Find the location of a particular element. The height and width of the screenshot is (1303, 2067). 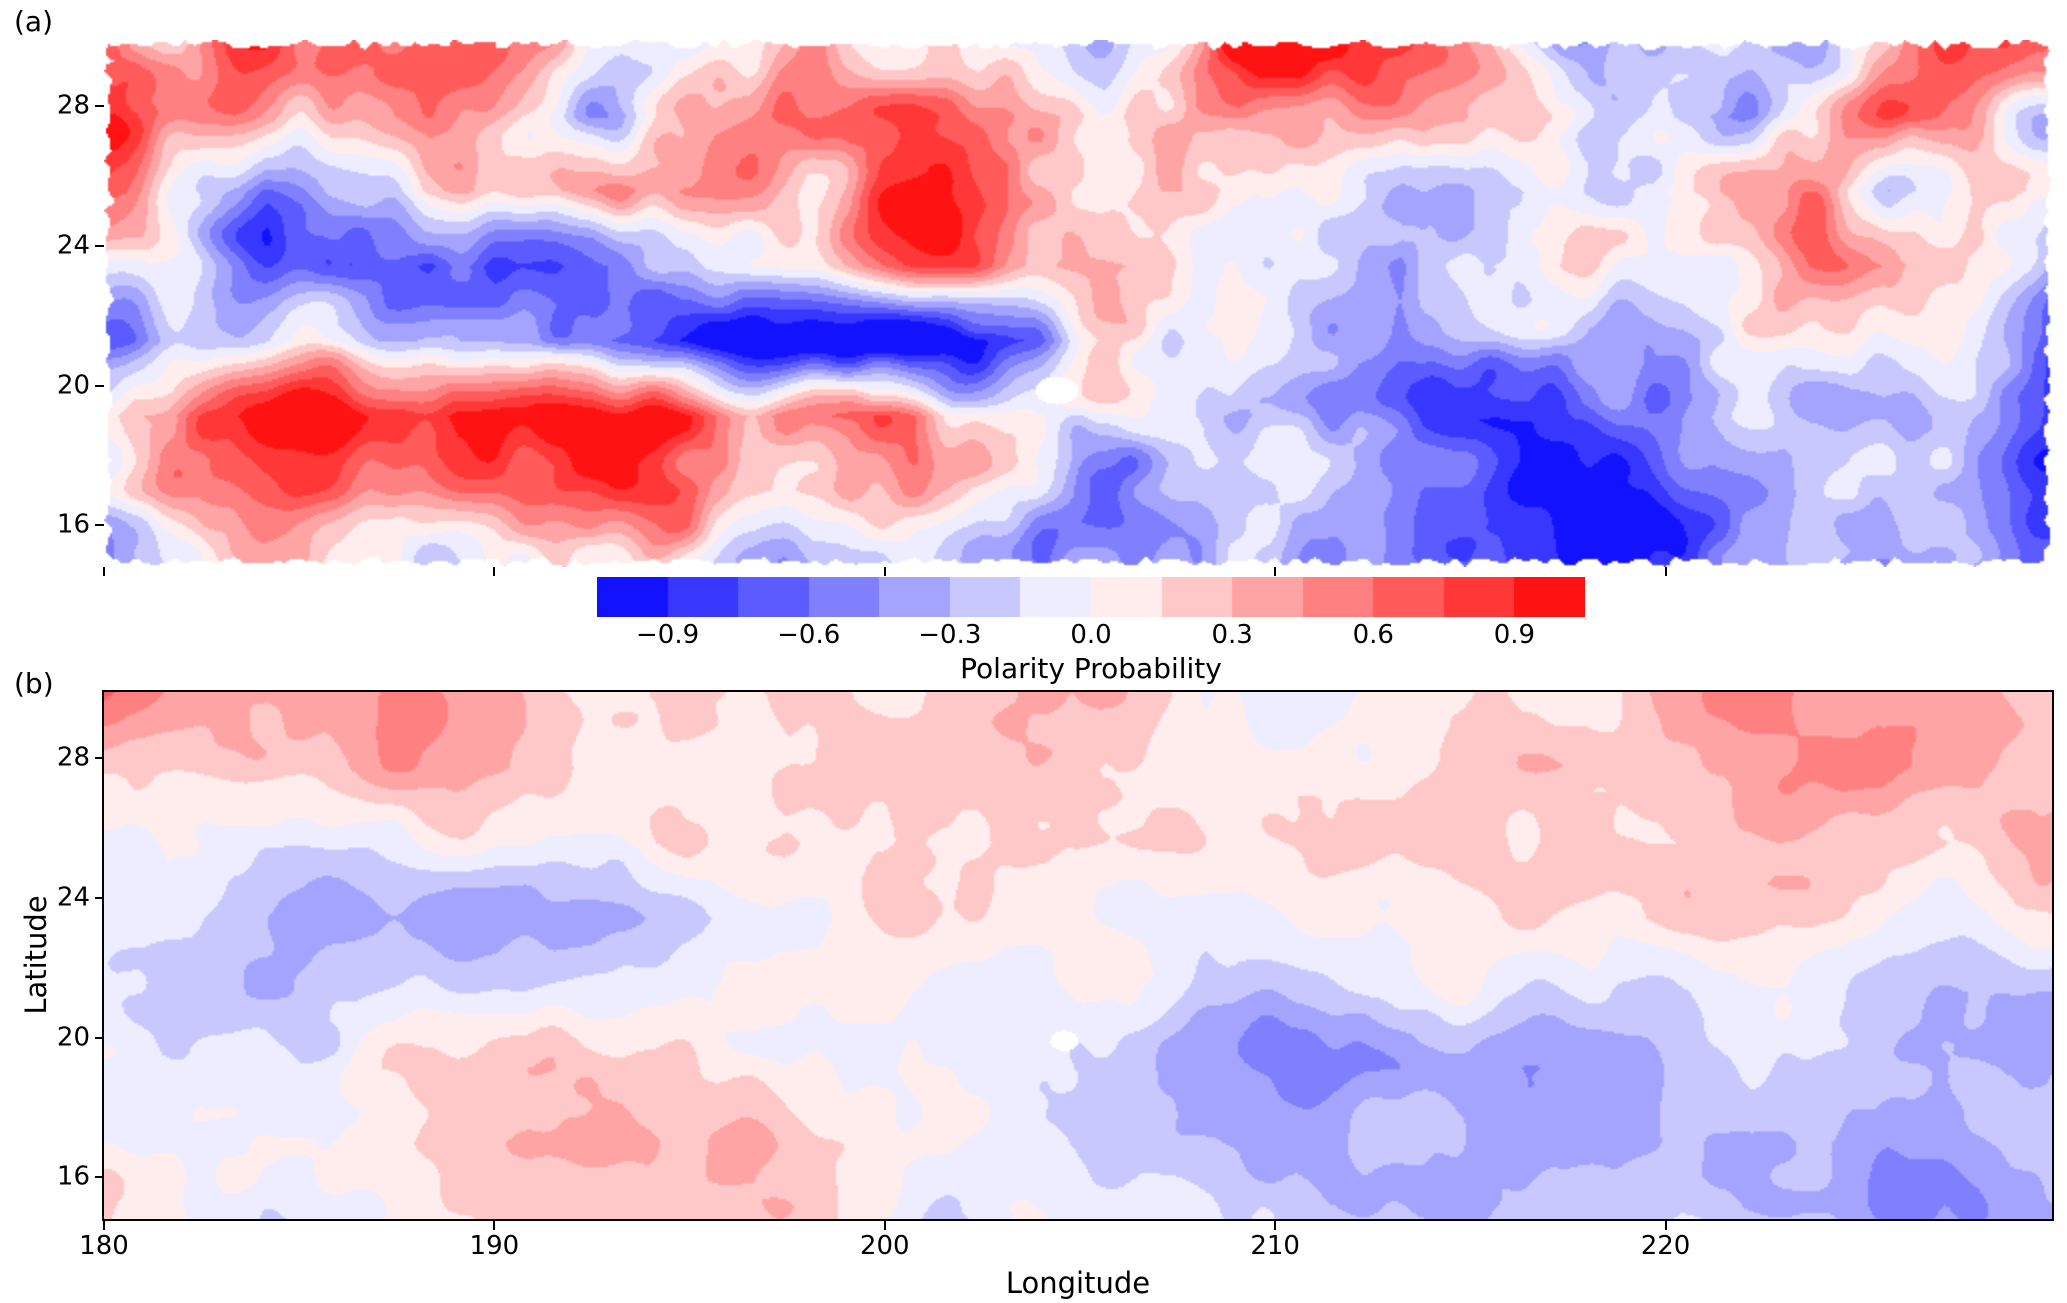

panel-a-ytick-label: 28 is located at coordinates (73, 106).